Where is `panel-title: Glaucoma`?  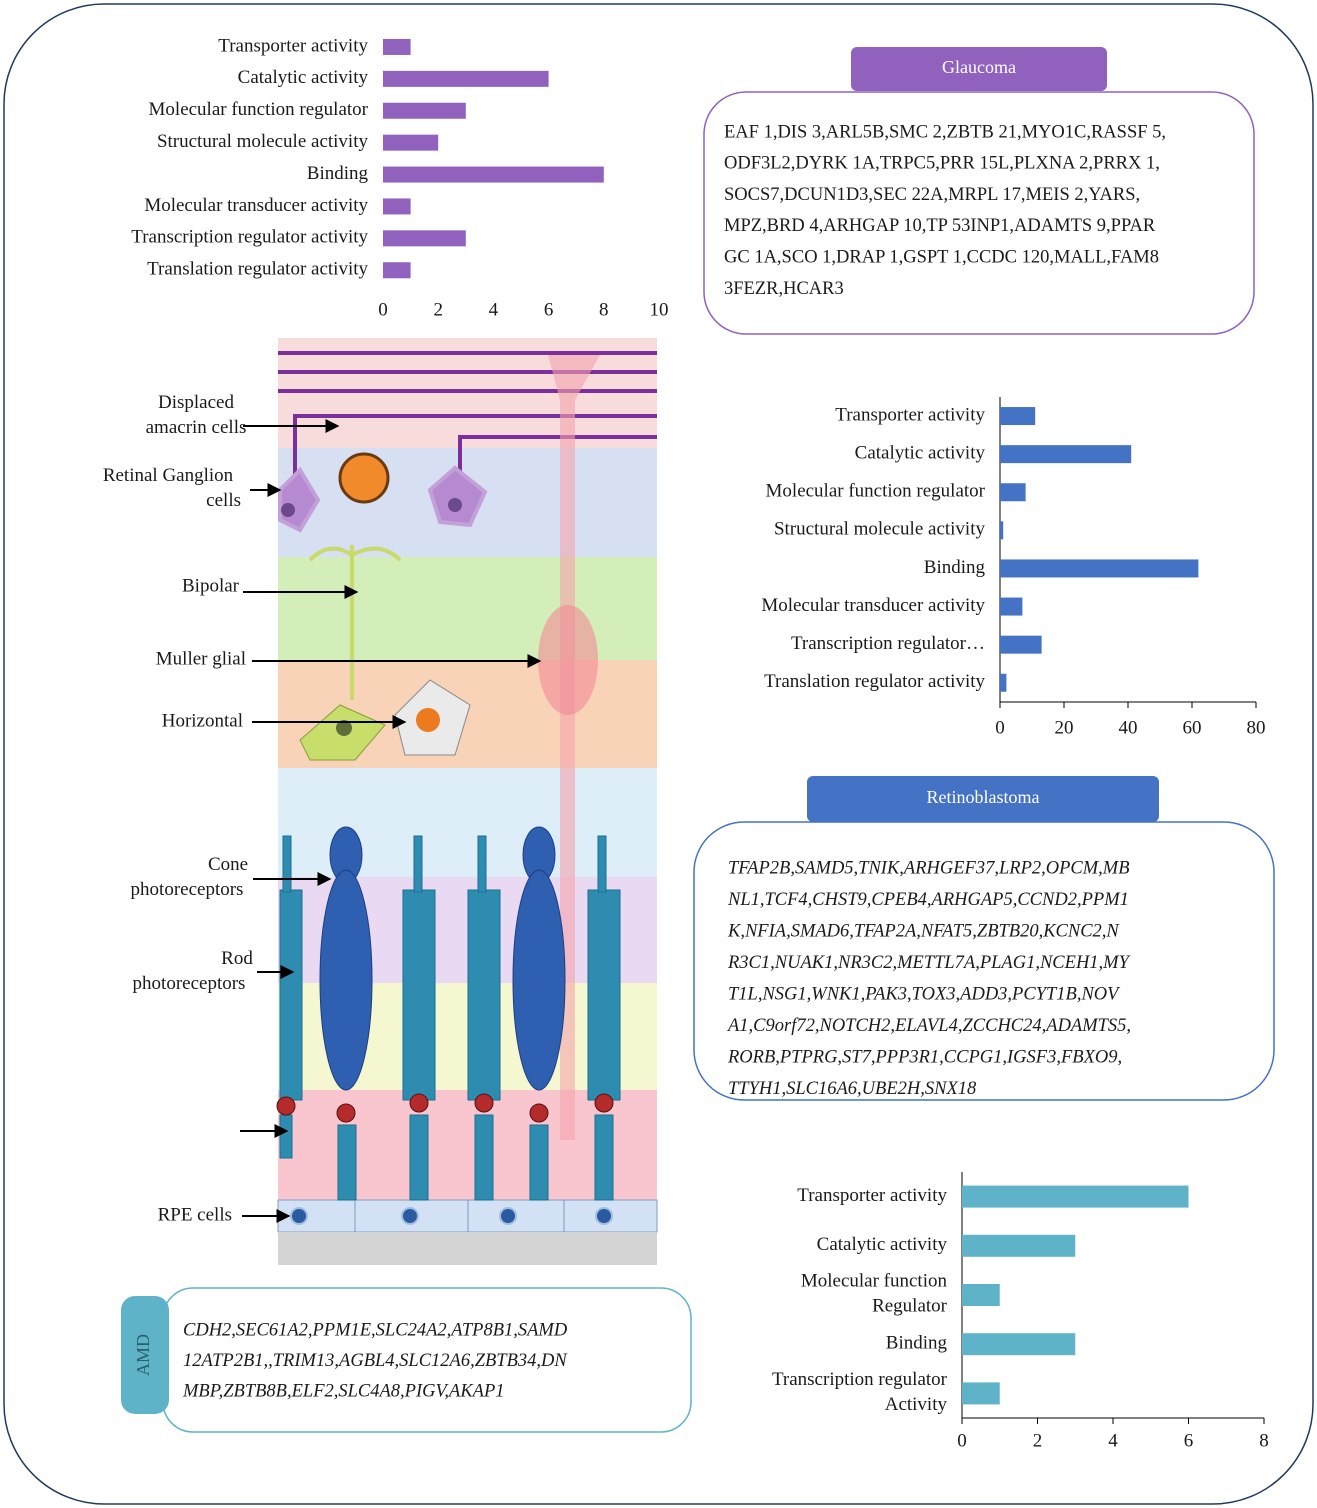
panel-title: Glaucoma is located at coordinates (979, 67).